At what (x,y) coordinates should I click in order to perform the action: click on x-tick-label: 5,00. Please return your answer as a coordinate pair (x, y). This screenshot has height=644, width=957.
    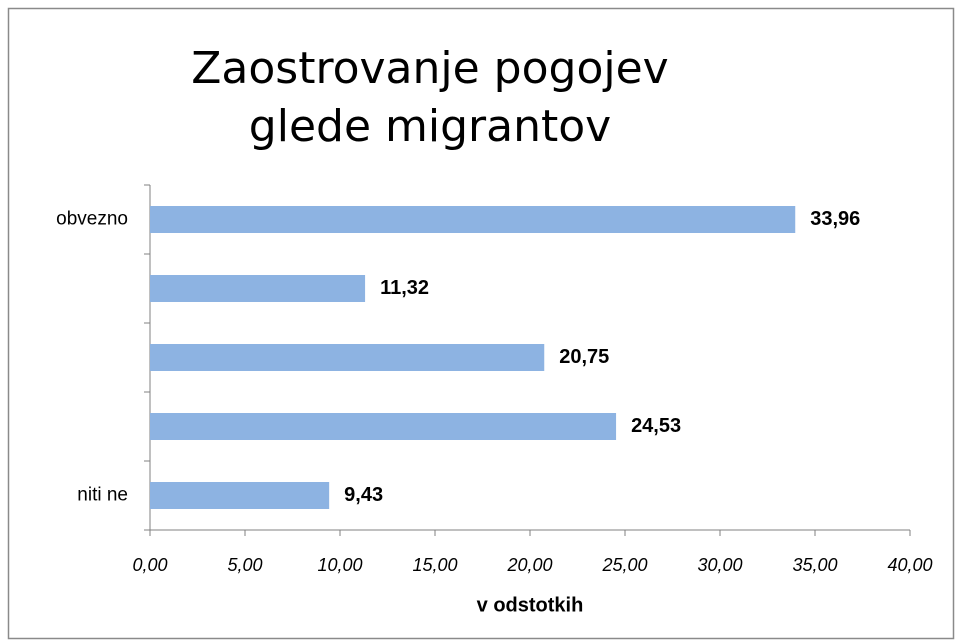
    Looking at the image, I should click on (244, 565).